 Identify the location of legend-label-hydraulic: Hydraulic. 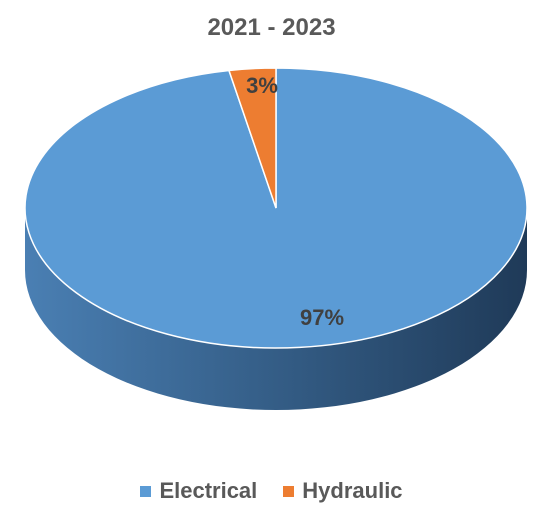
(352, 490).